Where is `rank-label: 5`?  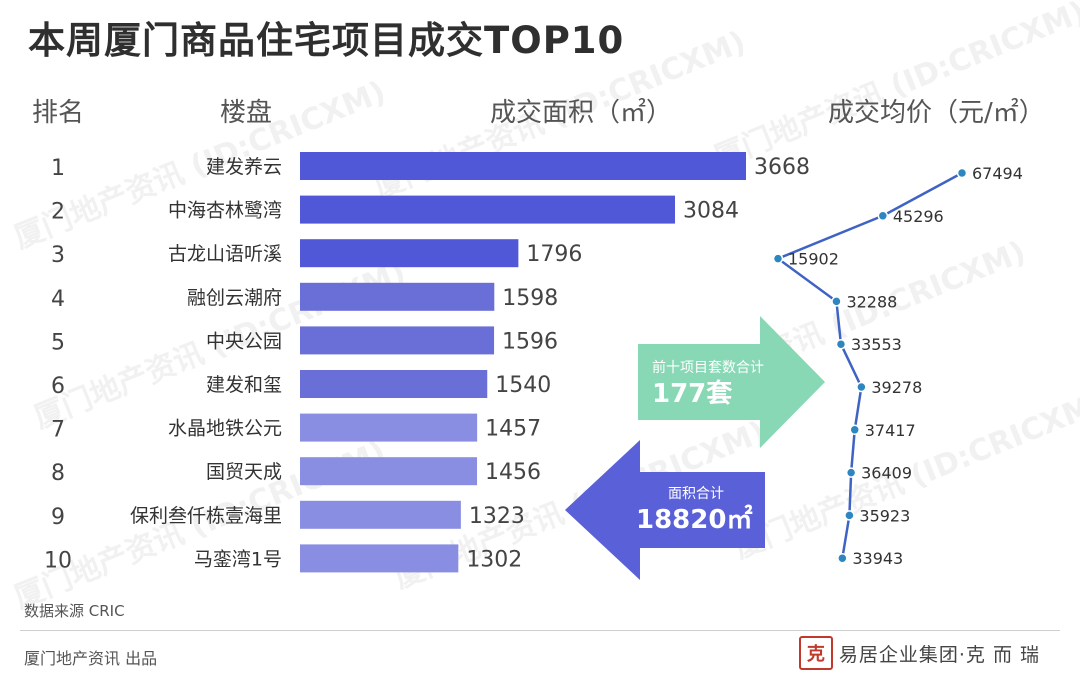 rank-label: 5 is located at coordinates (58, 342).